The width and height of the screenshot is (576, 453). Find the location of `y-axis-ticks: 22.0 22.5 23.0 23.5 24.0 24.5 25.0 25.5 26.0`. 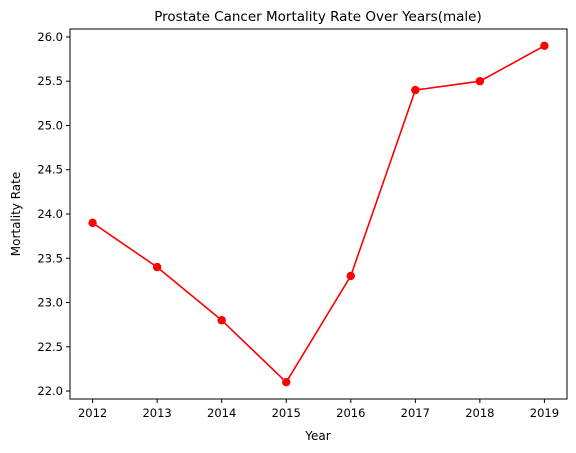

y-axis-ticks: 22.0 22.5 23.0 23.5 24.0 24.5 25.0 25.5 26.0 is located at coordinates (53, 214).